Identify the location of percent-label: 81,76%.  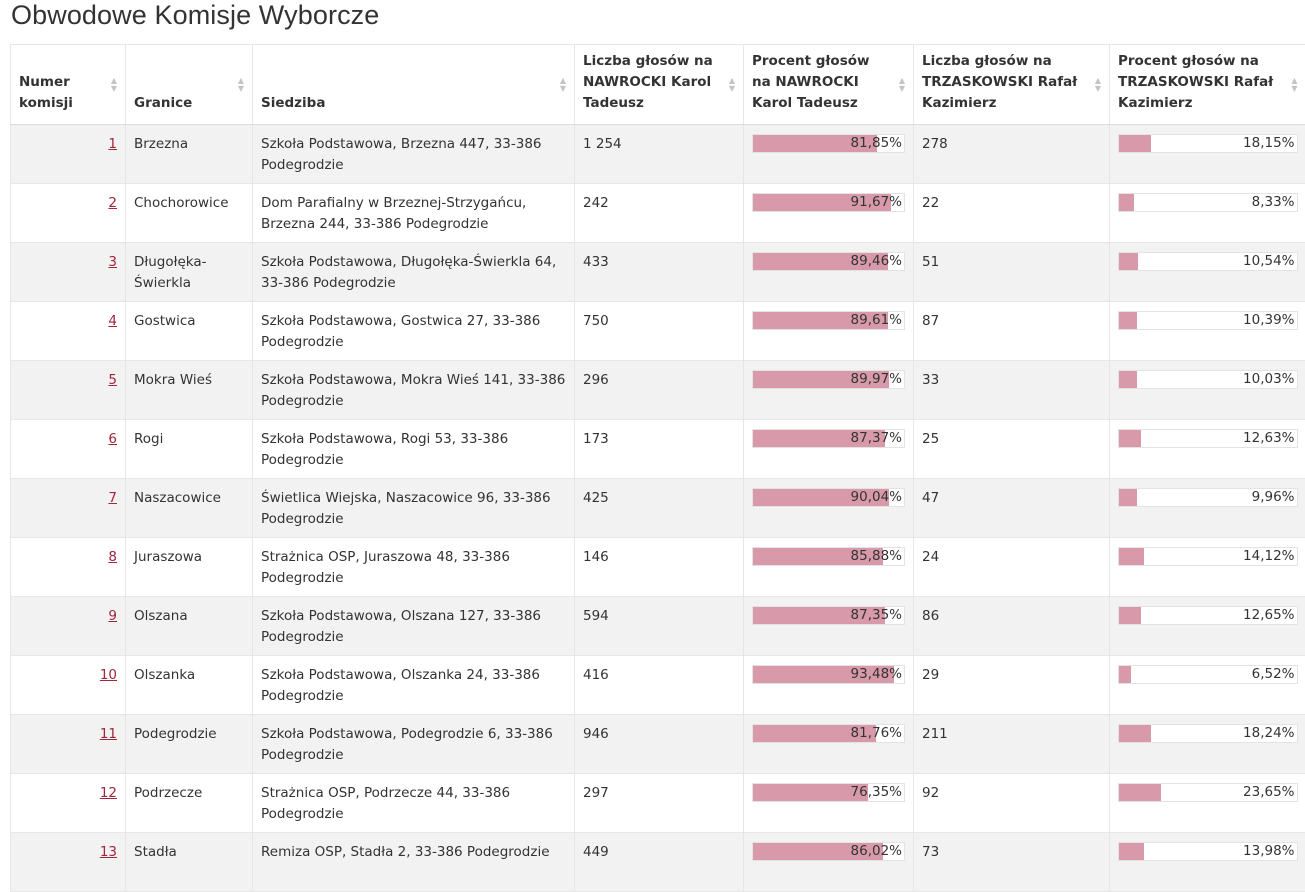
(876, 733).